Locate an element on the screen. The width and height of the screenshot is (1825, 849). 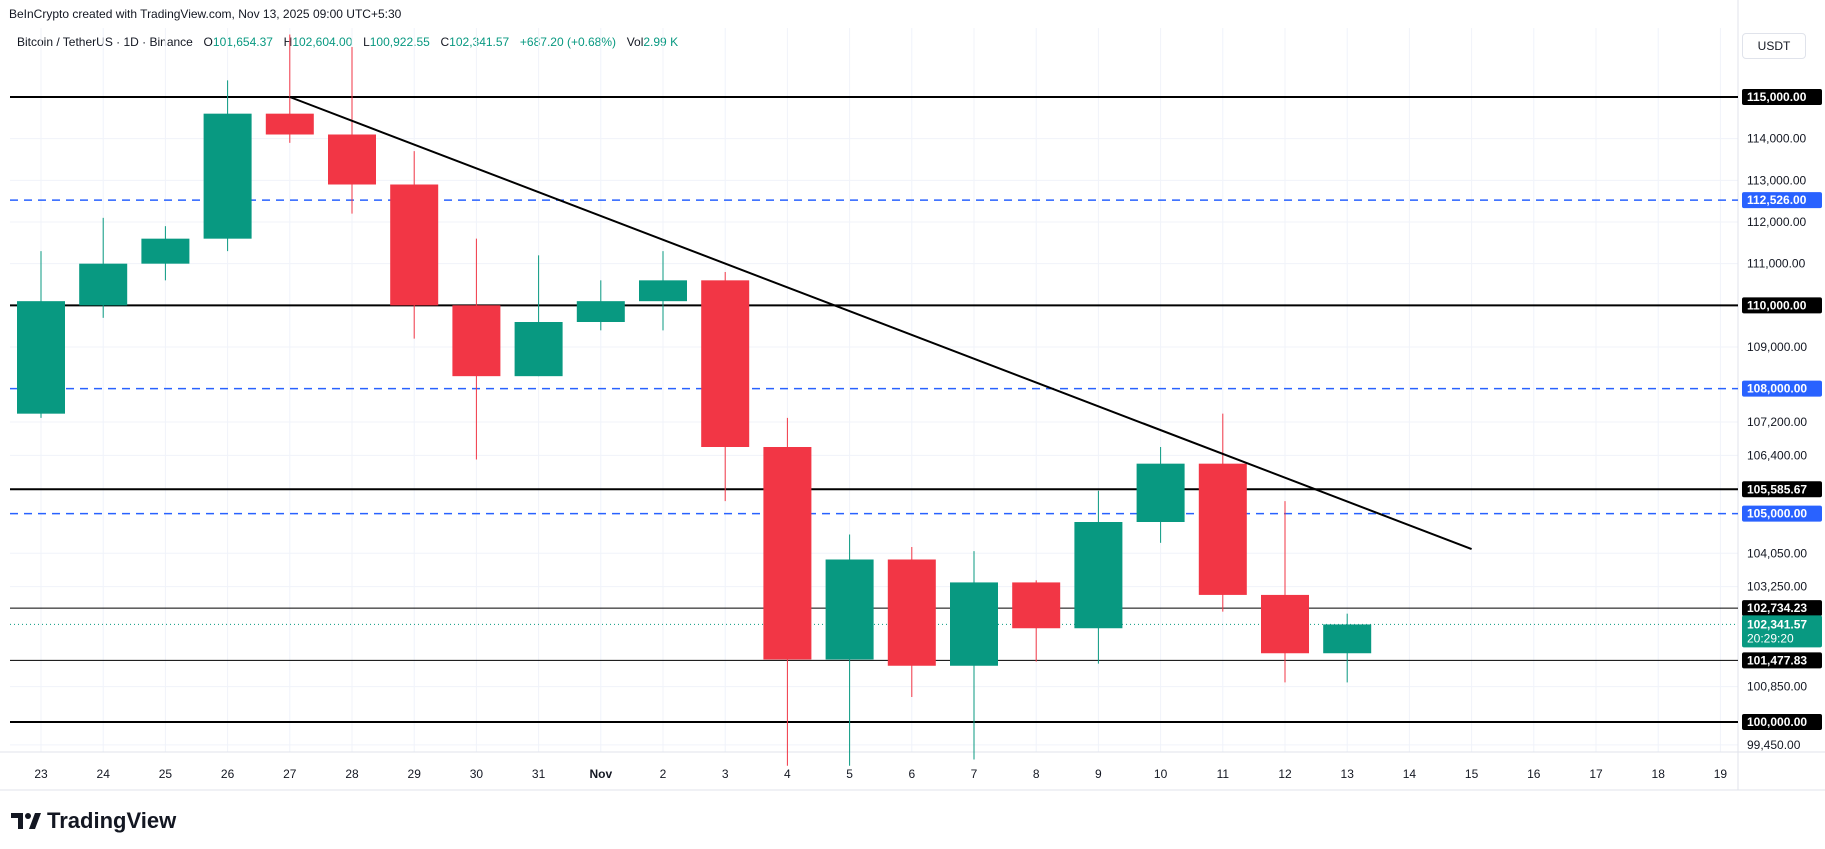
date-tick-label: 31 is located at coordinates (539, 774).